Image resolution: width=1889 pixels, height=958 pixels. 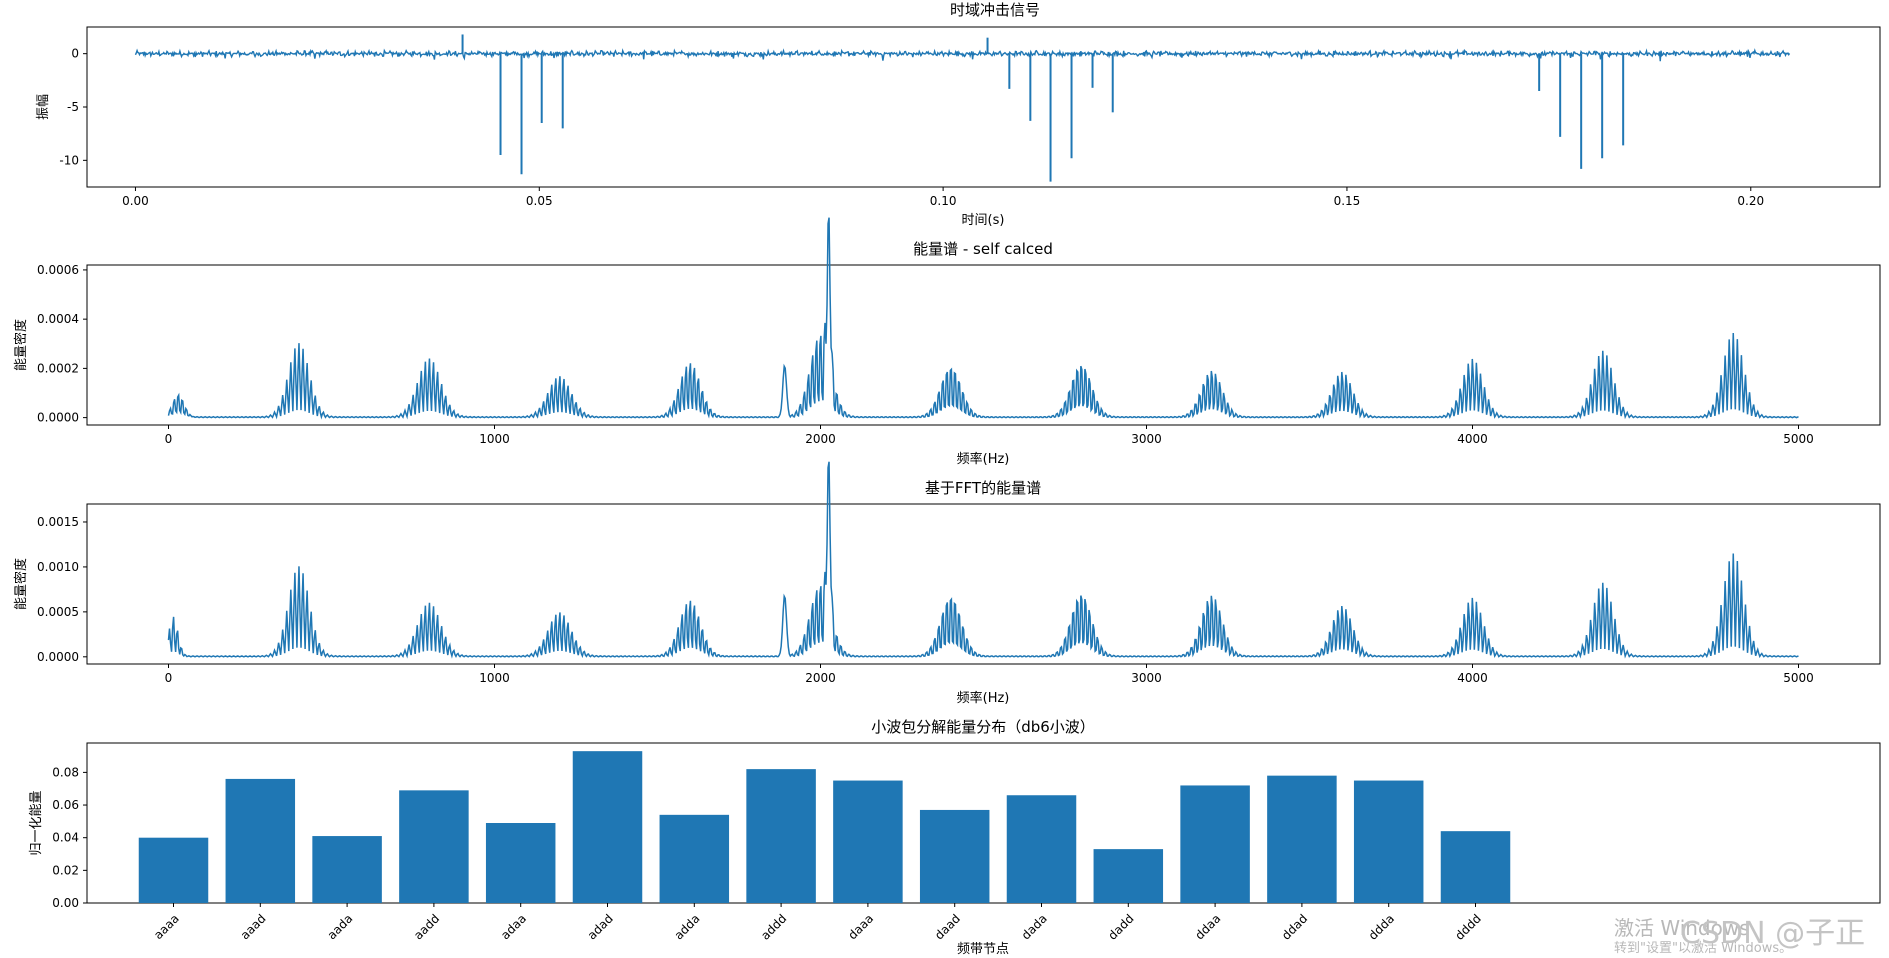 What do you see at coordinates (65, 772) in the screenshot?
I see `panel4-ytick-label: 0.08` at bounding box center [65, 772].